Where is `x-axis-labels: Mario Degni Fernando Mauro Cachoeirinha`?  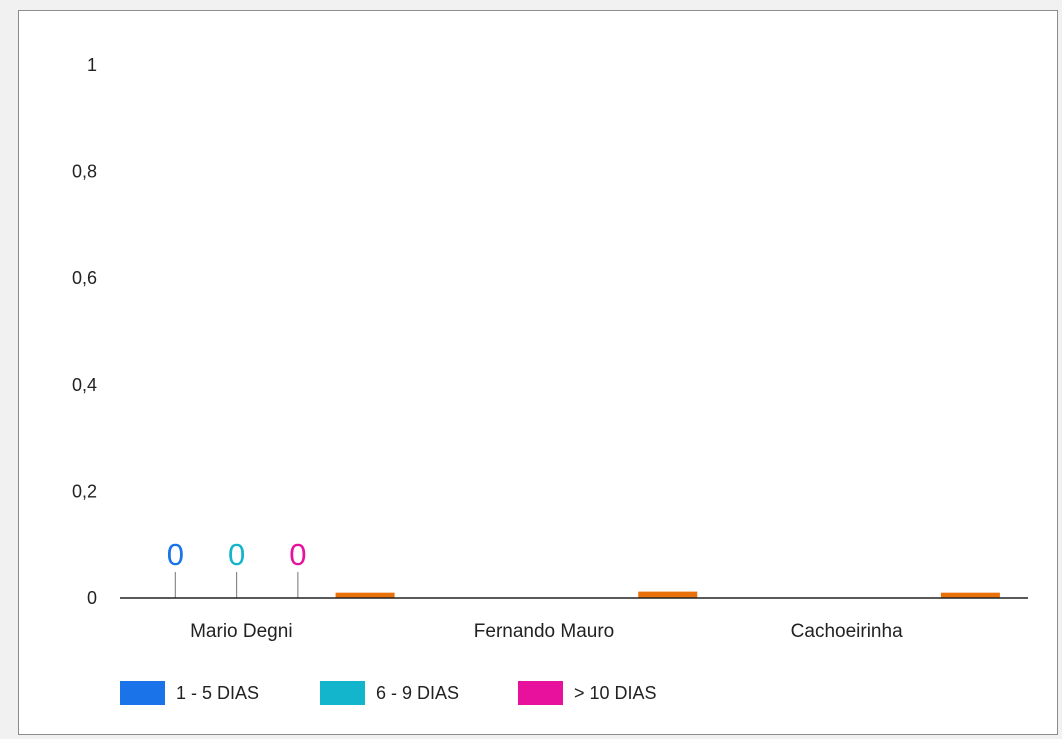
x-axis-labels: Mario Degni Fernando Mauro Cachoeirinha is located at coordinates (546, 631).